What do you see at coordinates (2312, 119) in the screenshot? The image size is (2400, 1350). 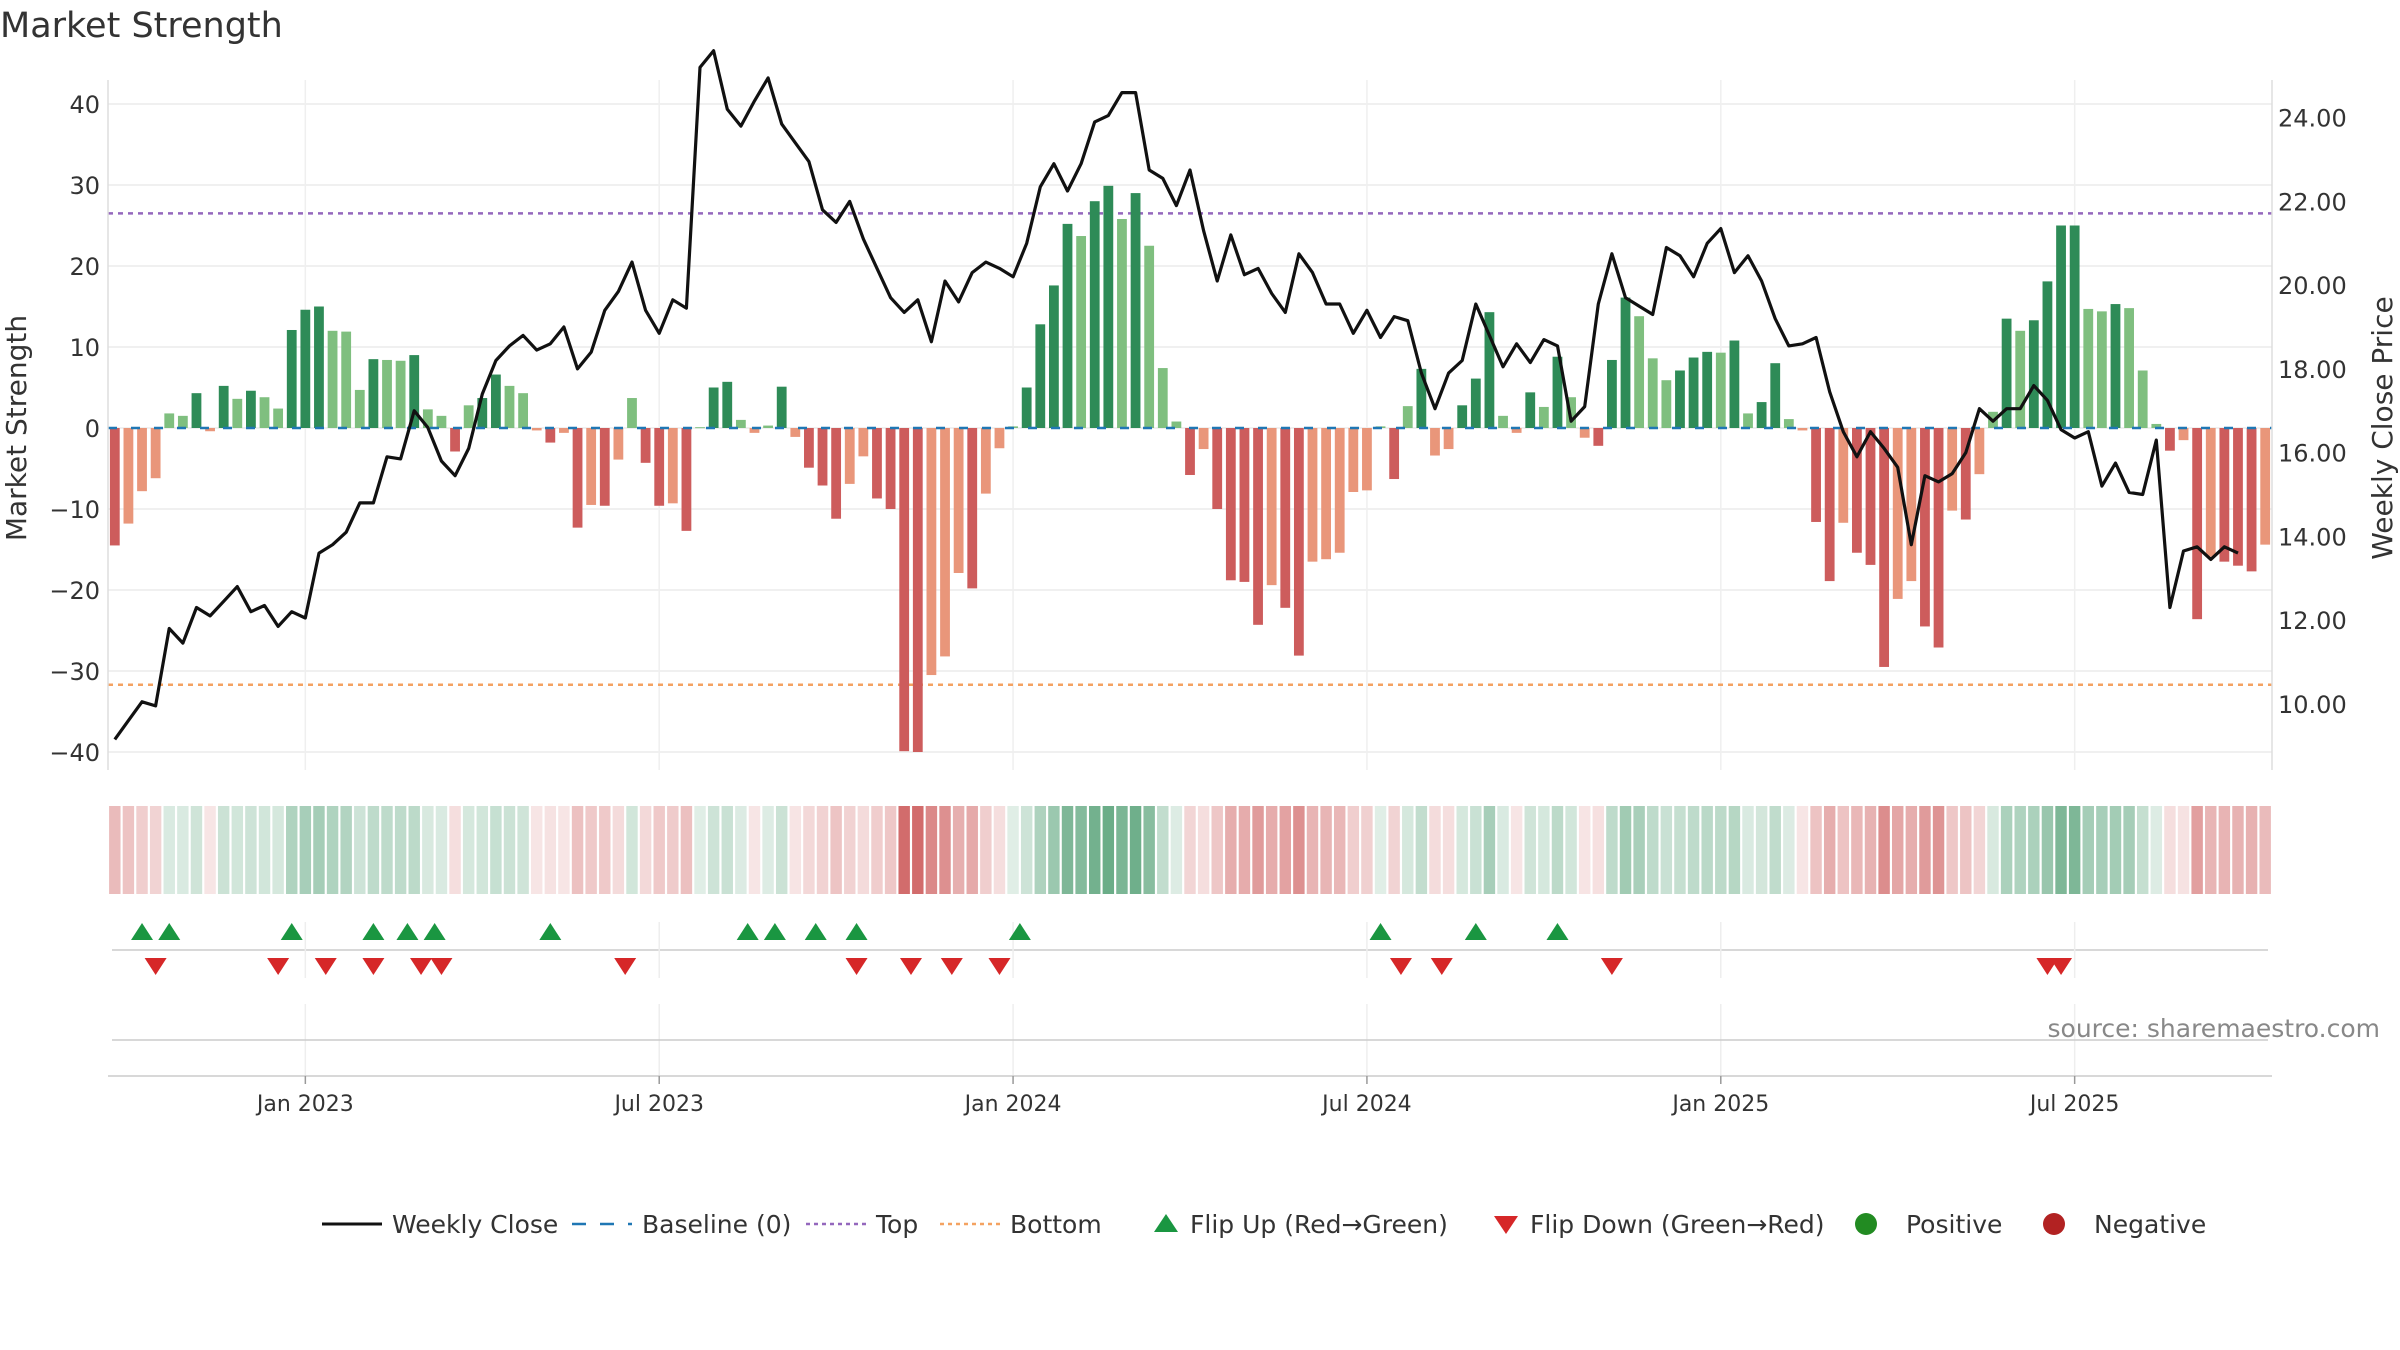 I see `y-right-tick-label: 24.00` at bounding box center [2312, 119].